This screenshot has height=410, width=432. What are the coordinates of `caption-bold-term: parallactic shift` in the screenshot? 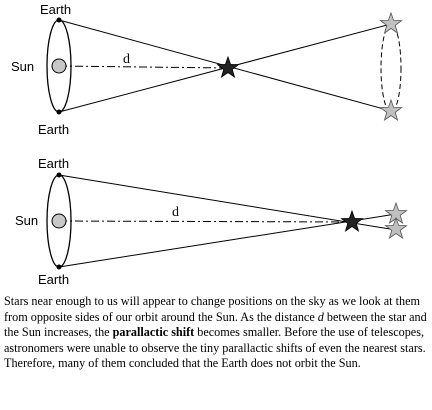 It's located at (153, 332).